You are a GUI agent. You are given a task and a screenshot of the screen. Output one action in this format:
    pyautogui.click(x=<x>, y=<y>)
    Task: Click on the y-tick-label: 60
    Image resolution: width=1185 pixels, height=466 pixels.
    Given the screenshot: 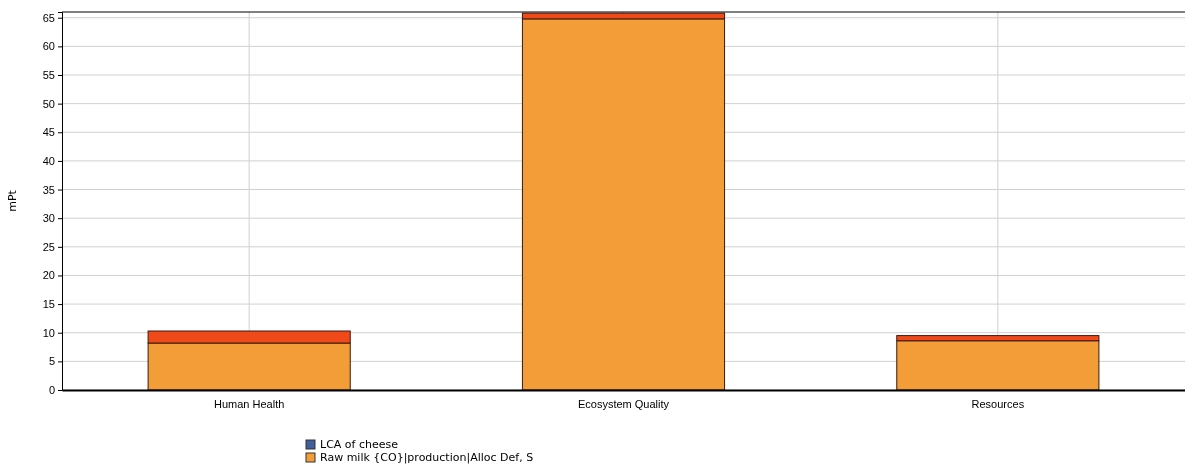 What is the action you would take?
    pyautogui.click(x=48, y=46)
    